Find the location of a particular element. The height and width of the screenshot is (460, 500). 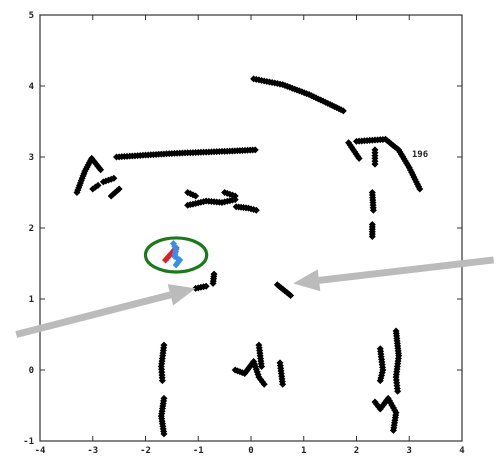

x-tick-label: 3 is located at coordinates (409, 451).